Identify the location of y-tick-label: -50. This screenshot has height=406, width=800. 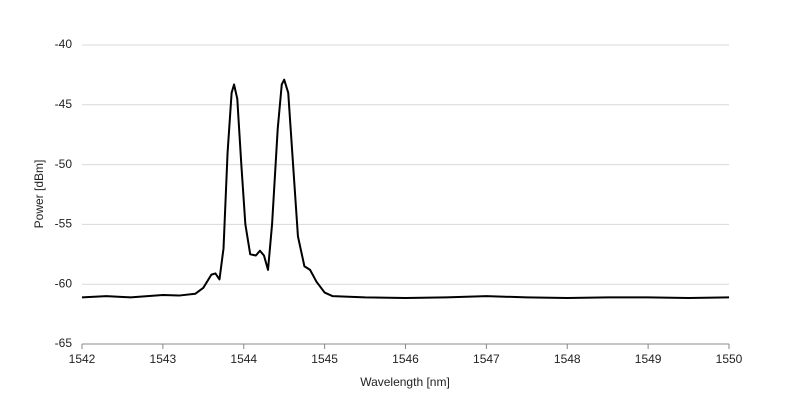
(64, 164).